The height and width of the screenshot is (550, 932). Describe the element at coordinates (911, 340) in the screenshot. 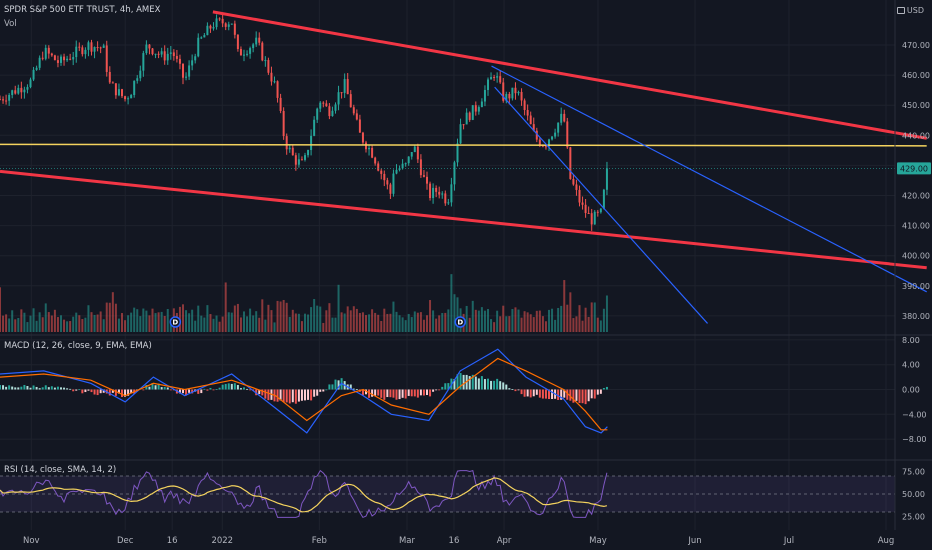

I see `macd-tick-label: 8.00` at that location.